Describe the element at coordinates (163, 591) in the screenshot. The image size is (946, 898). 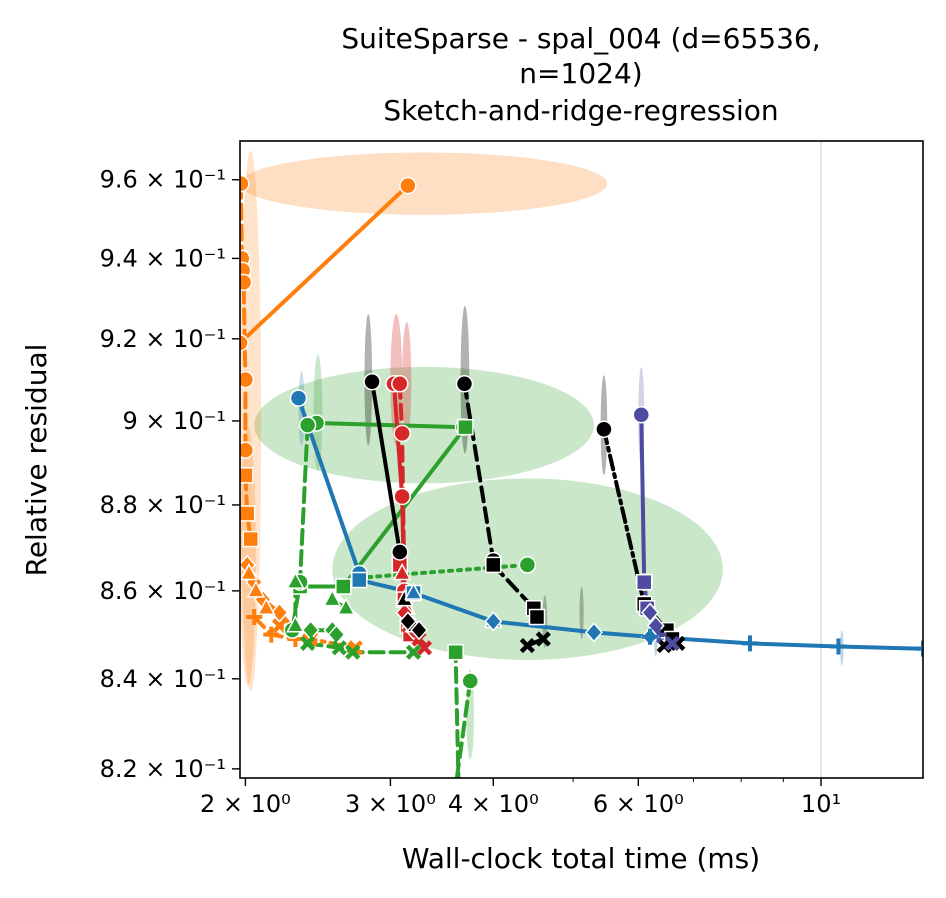
I see `y-tick-label-2: 8.6 × 10⁻¹` at that location.